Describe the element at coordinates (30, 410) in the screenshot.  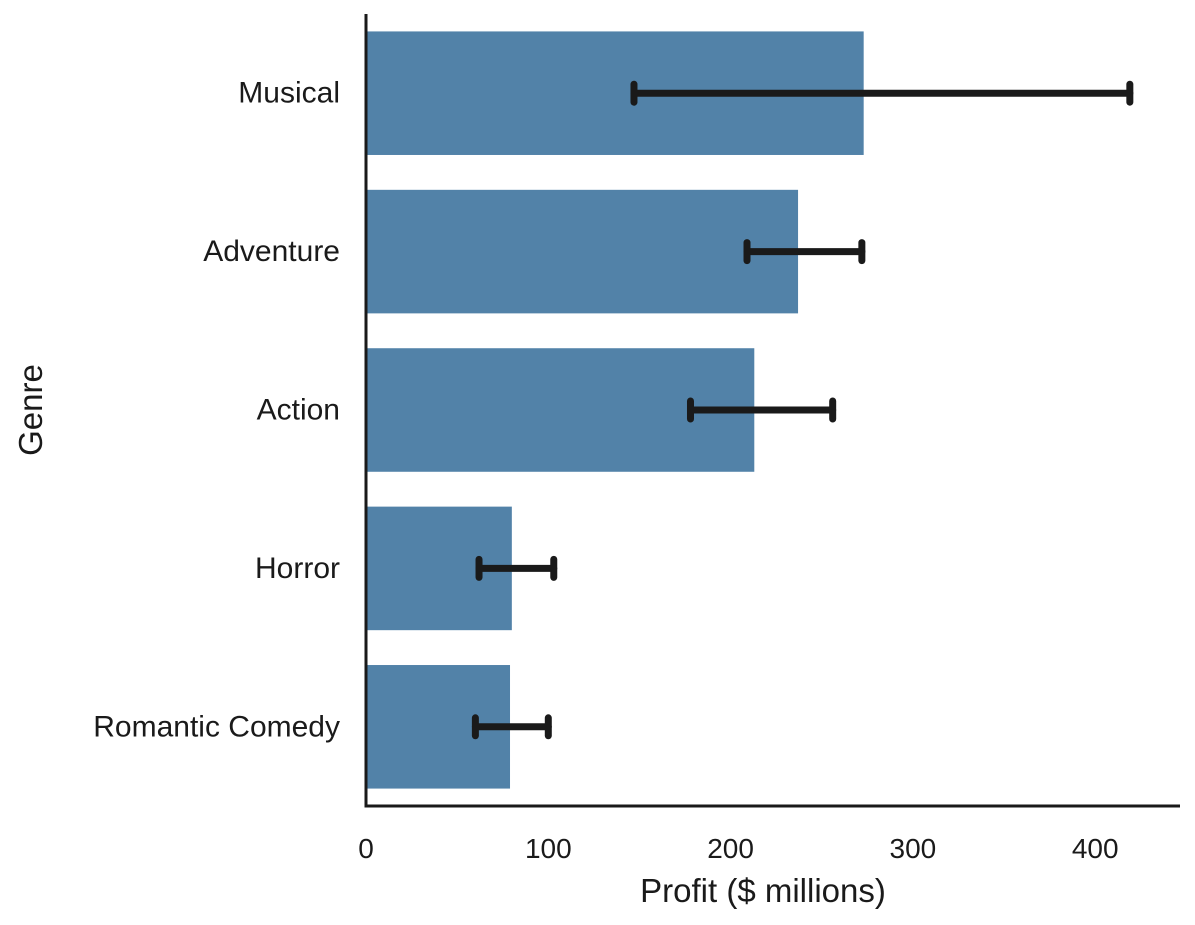
I see `y-axis-label: Genre` at that location.